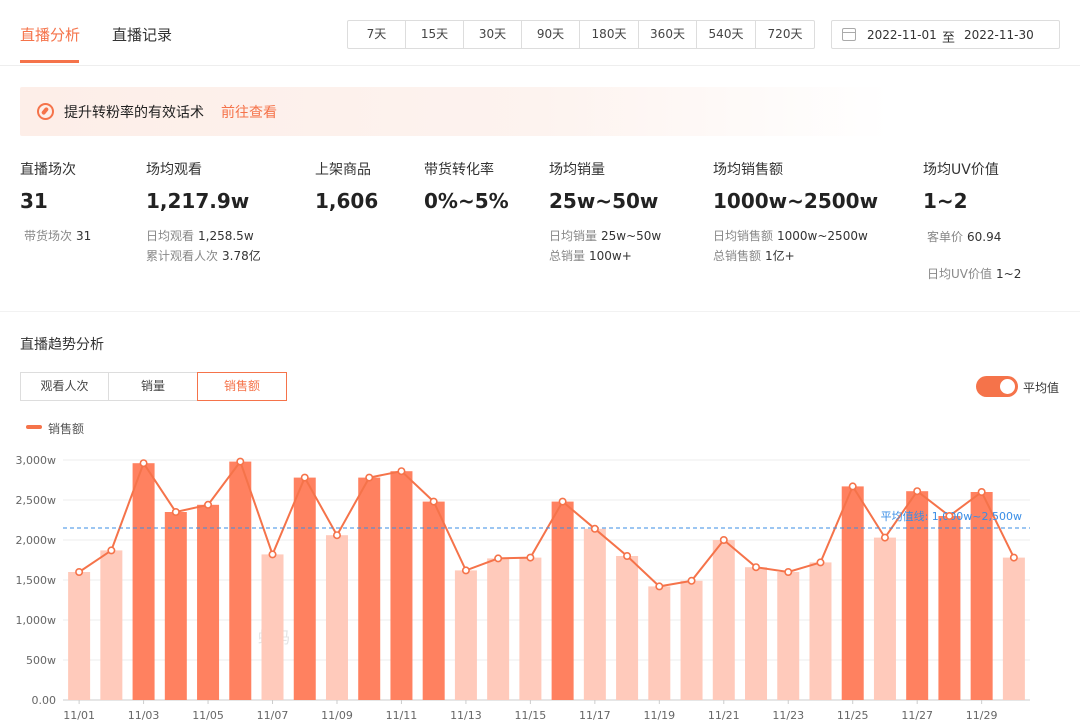  Describe the element at coordinates (144, 715) in the screenshot. I see `x-tick-label: 11/03` at that location.